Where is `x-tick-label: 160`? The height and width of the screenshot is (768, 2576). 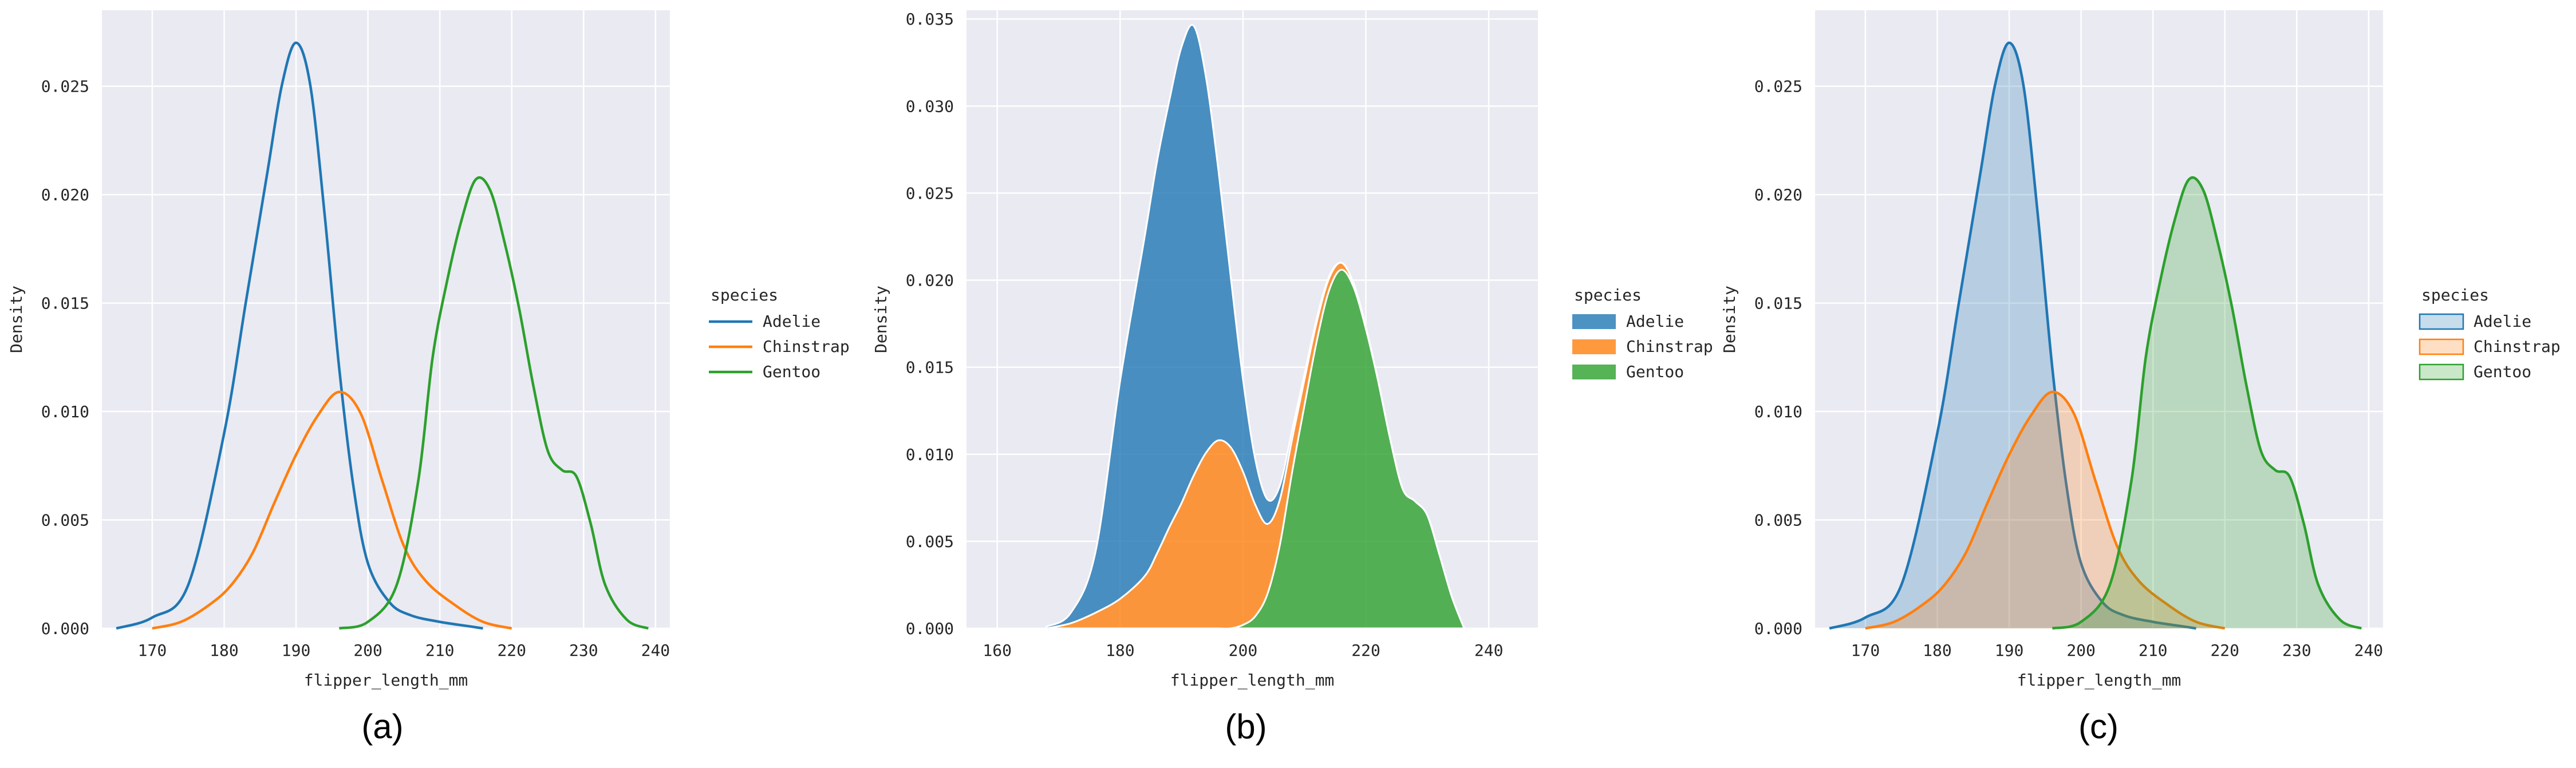
x-tick-label: 160 is located at coordinates (997, 650).